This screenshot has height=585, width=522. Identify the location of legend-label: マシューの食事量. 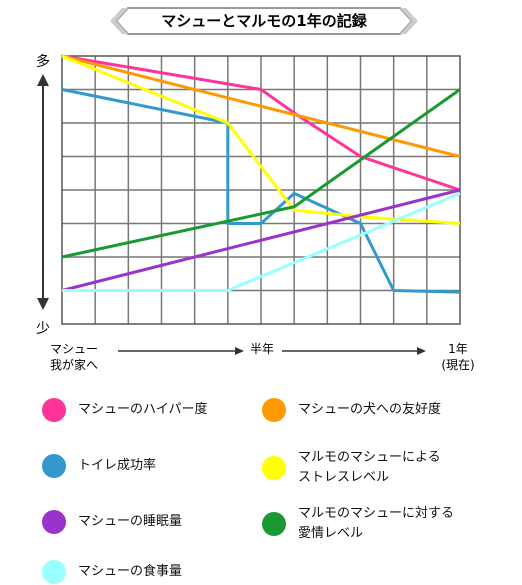
(130, 571).